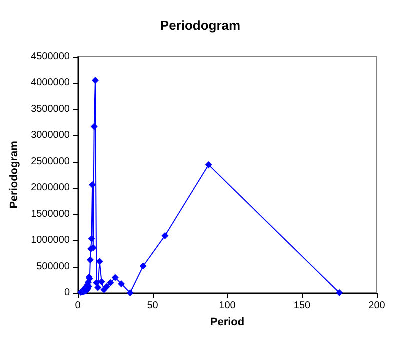 The image size is (401, 347). Describe the element at coordinates (303, 306) in the screenshot. I see `x-tick-label: 150` at that location.